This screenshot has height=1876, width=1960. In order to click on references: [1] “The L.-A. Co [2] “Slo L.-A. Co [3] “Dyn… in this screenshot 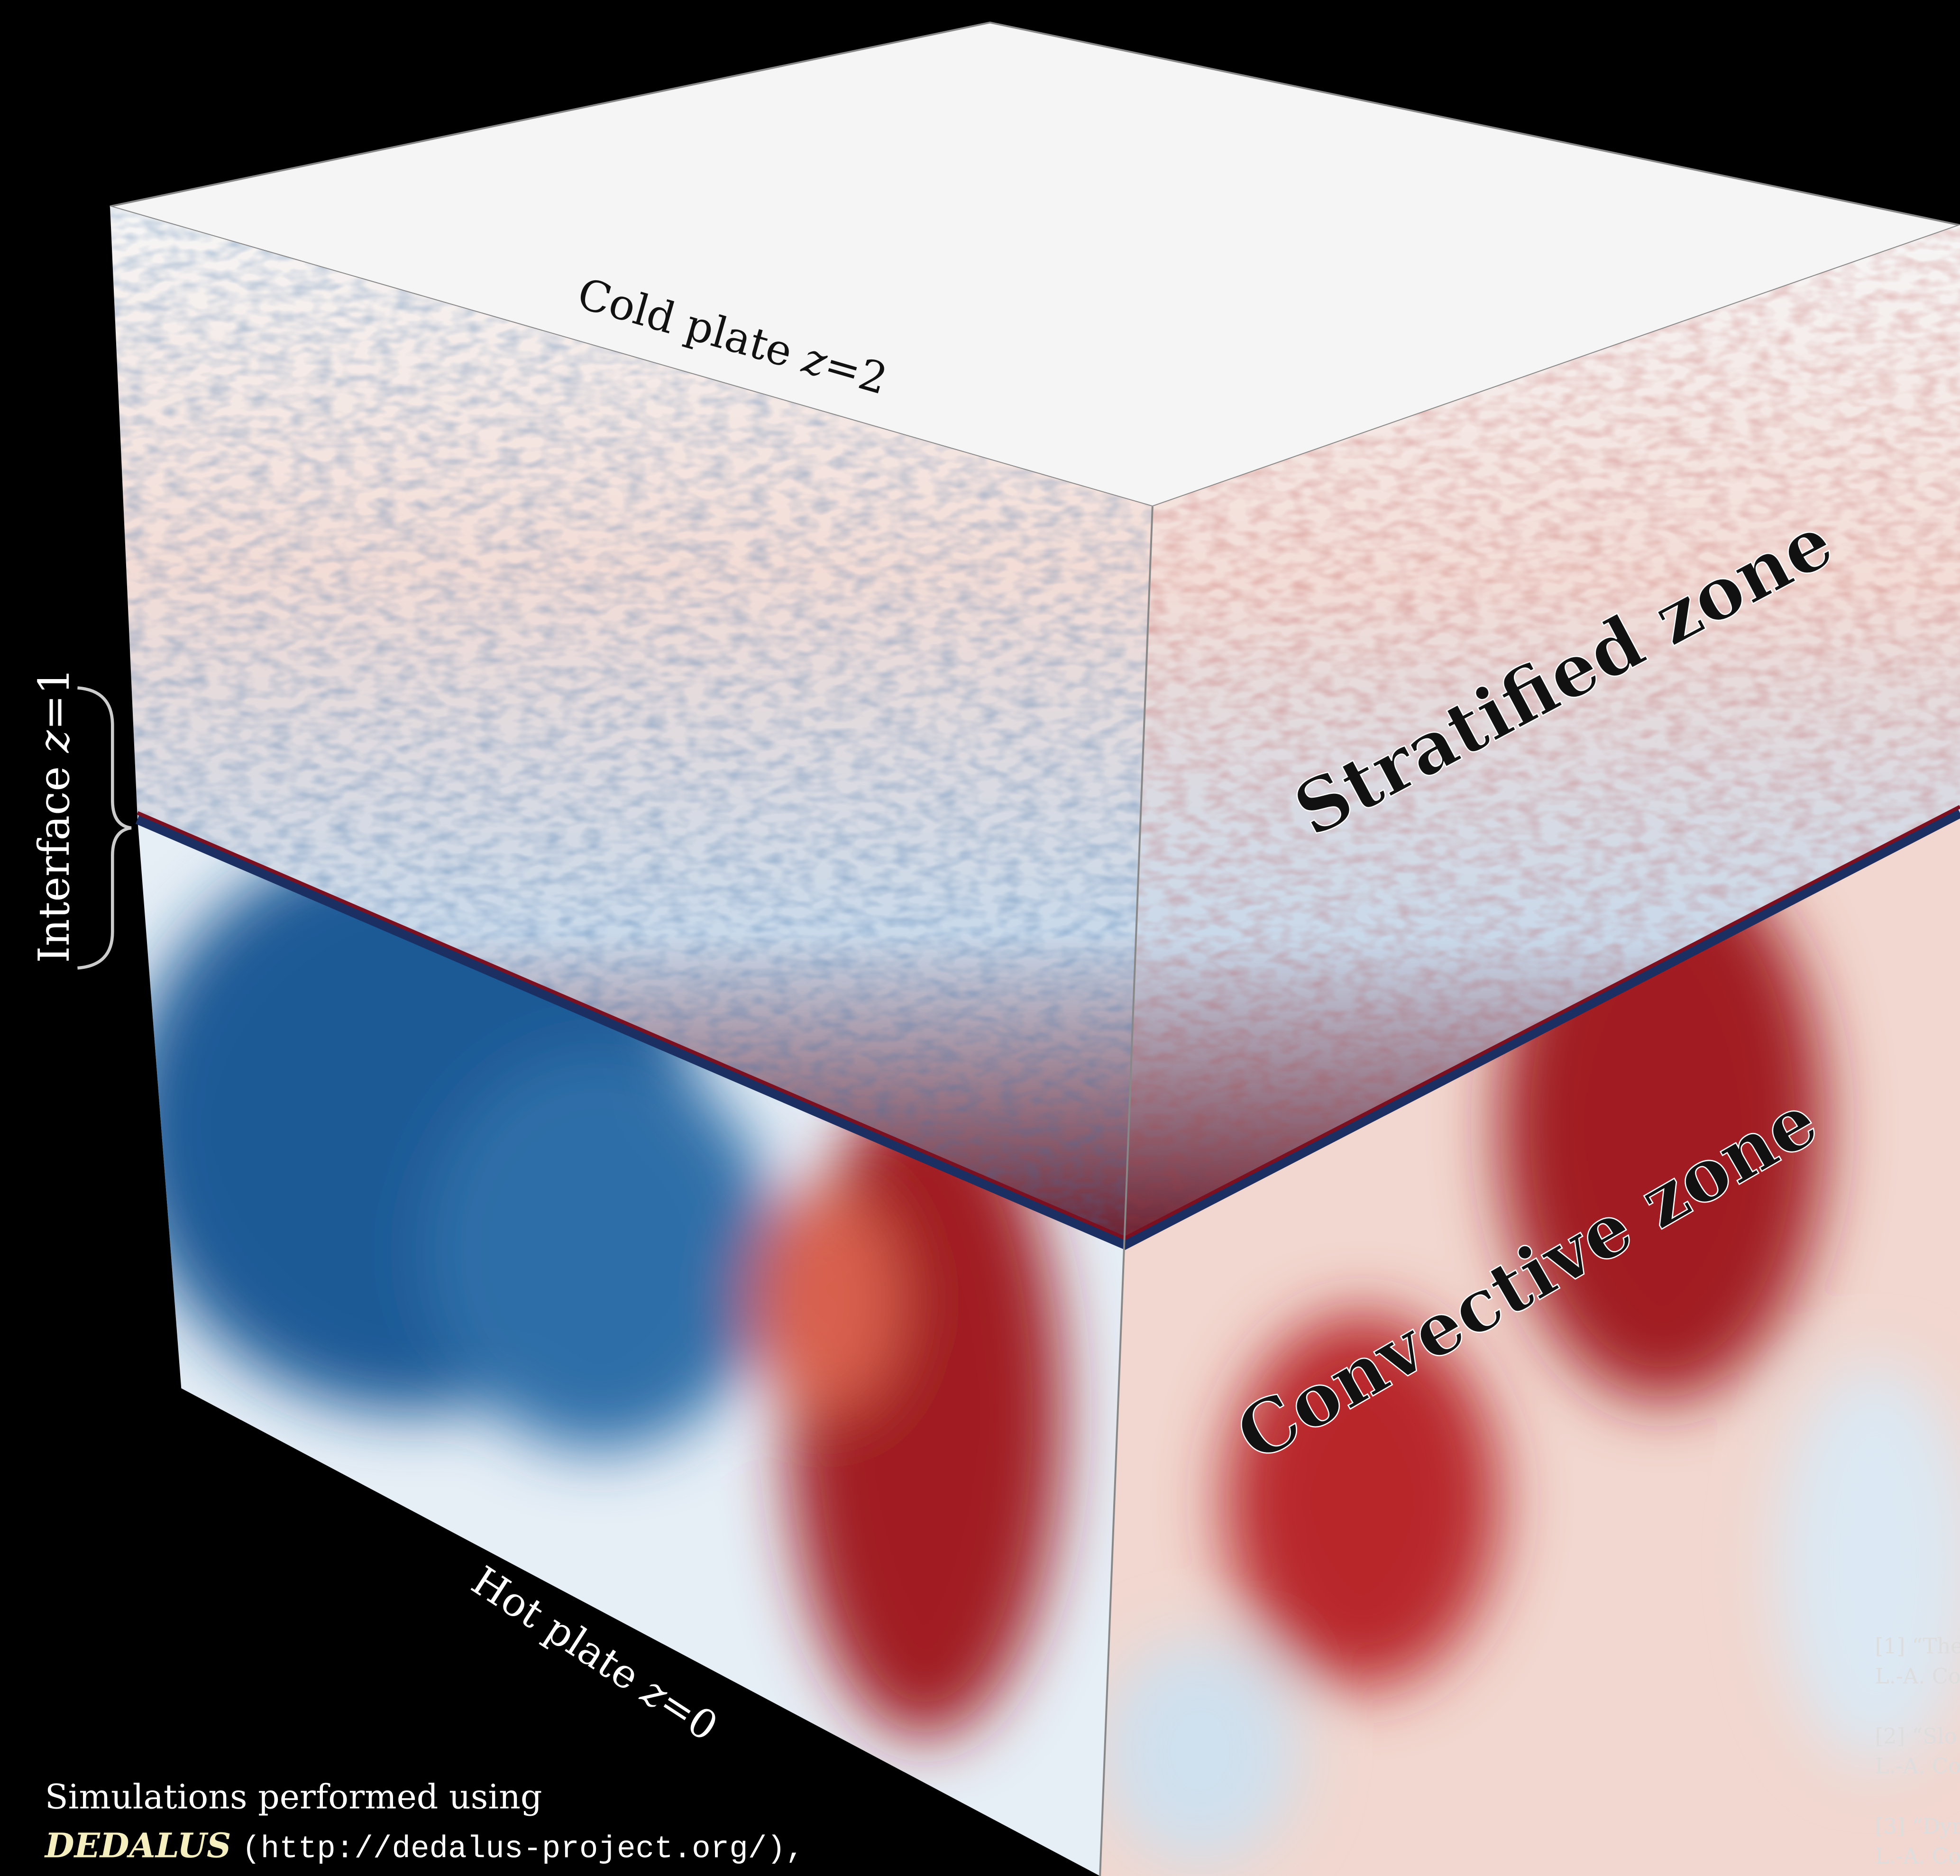, I will do `click(1917, 1751)`.